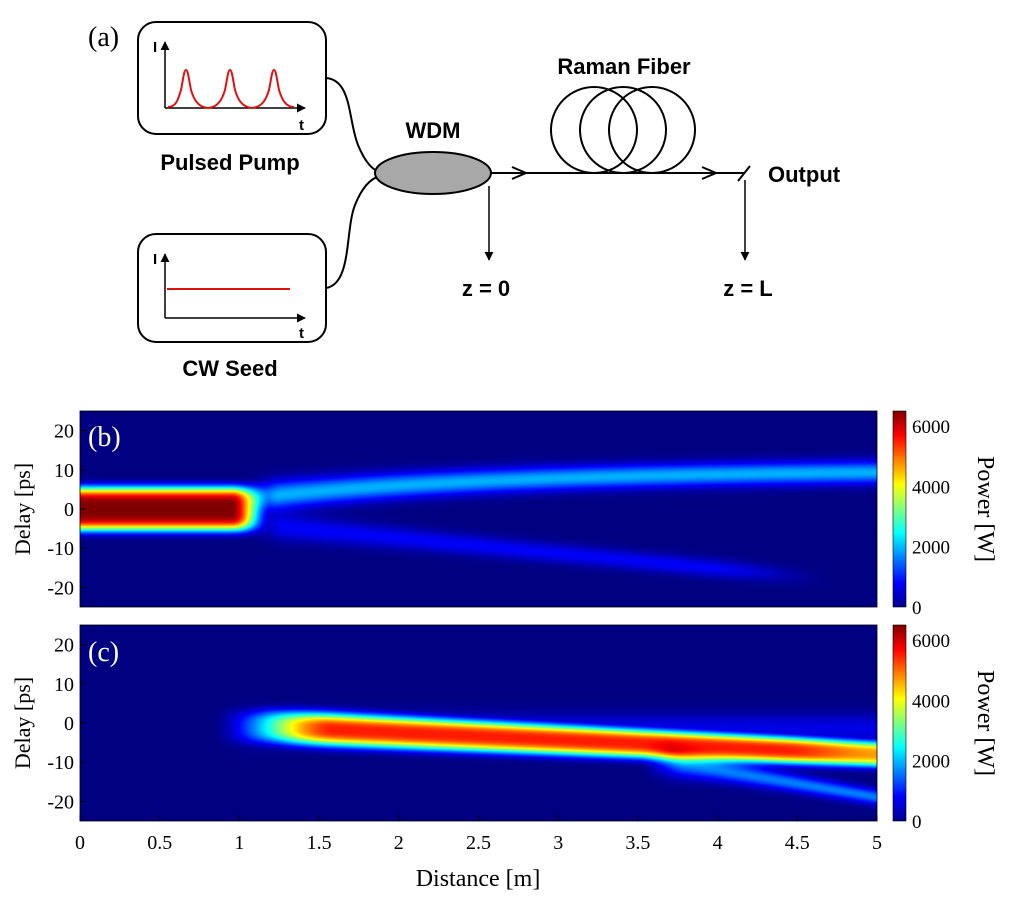  Describe the element at coordinates (301, 333) in the screenshot. I see `seed-axis-x-label: t` at that location.